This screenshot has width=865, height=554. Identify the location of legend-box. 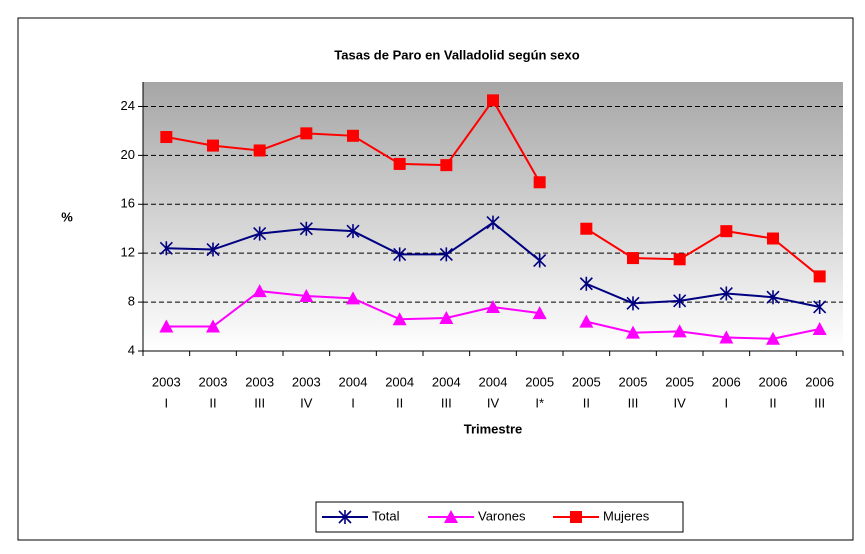
(499, 517).